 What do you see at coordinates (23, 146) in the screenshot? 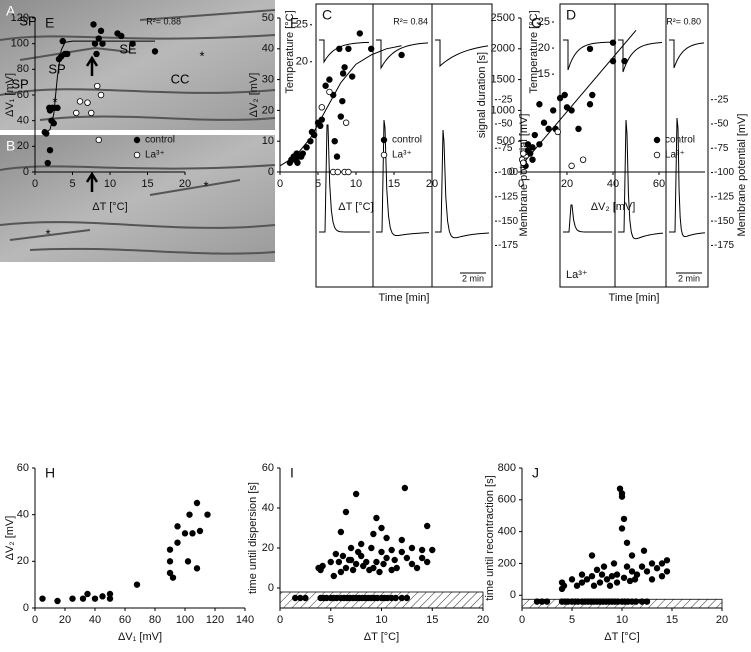
I see `y-tick-label: 20` at bounding box center [23, 146].